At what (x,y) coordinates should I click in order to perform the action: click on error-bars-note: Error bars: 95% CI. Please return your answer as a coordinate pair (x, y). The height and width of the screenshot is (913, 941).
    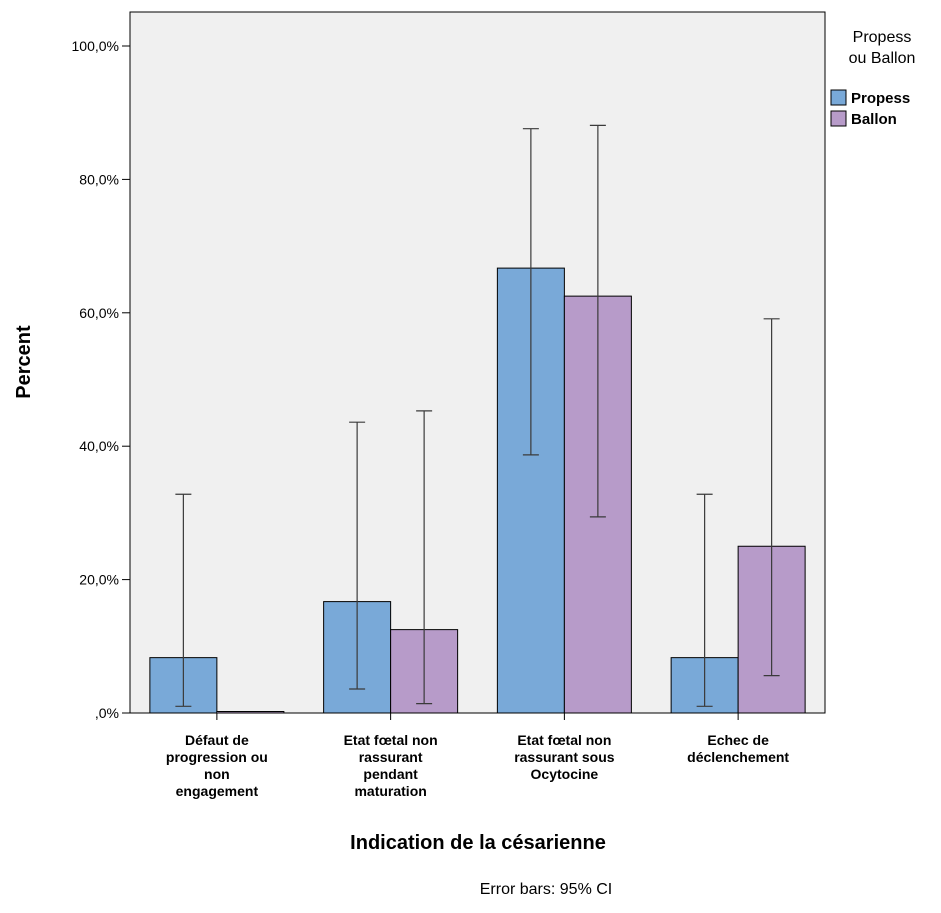
    Looking at the image, I should click on (546, 889).